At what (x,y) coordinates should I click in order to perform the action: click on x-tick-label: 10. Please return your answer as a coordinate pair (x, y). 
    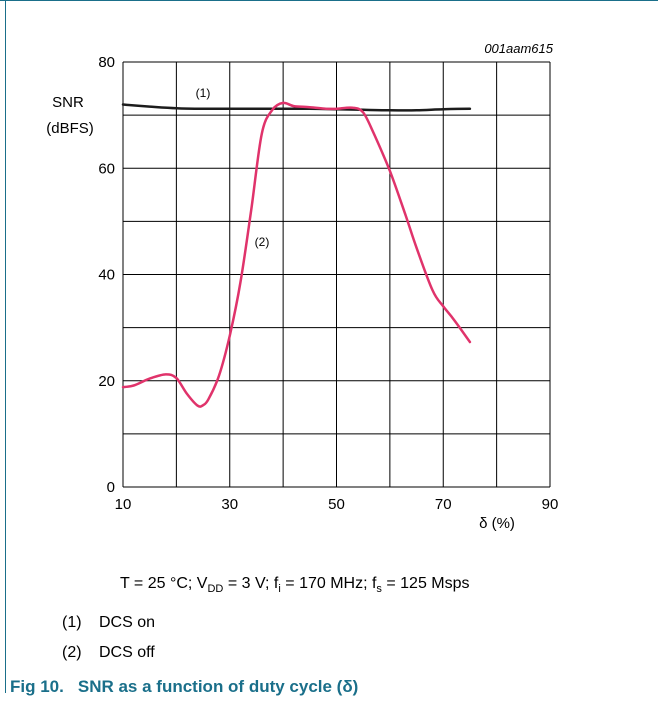
    Looking at the image, I should click on (123, 504).